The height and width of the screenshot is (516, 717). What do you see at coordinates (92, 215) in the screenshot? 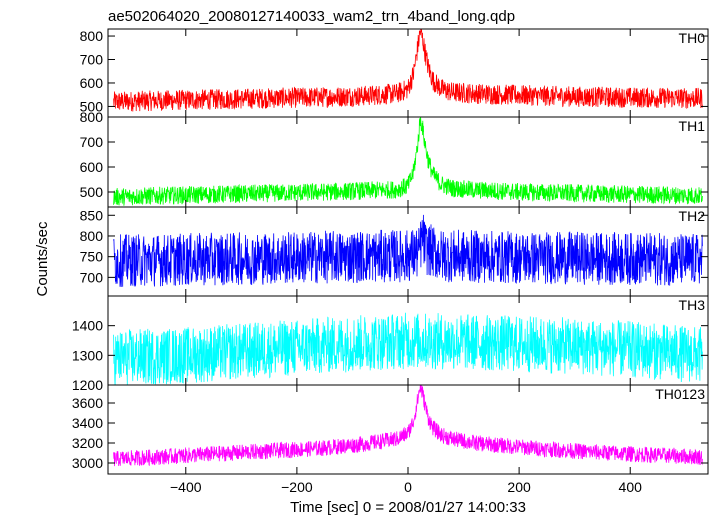
I see `y-tick-label: 850` at bounding box center [92, 215].